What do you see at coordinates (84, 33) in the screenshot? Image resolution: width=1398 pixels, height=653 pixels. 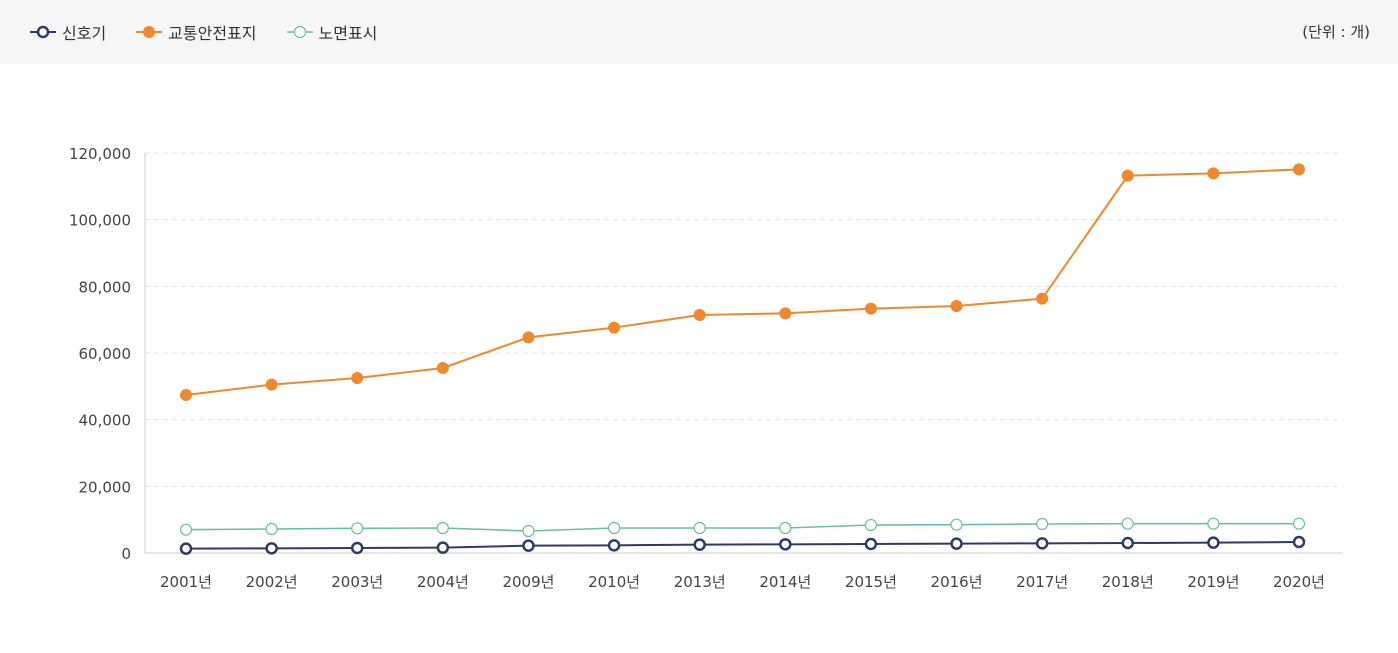 I see `legend-label: 신호기` at bounding box center [84, 33].